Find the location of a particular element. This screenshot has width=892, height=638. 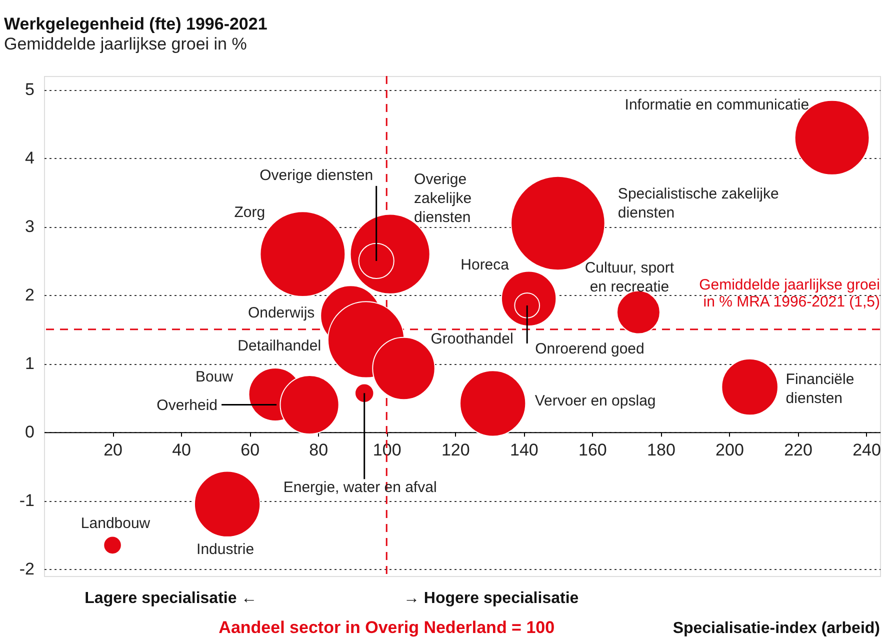

x-tick-label: 240 is located at coordinates (866, 450).